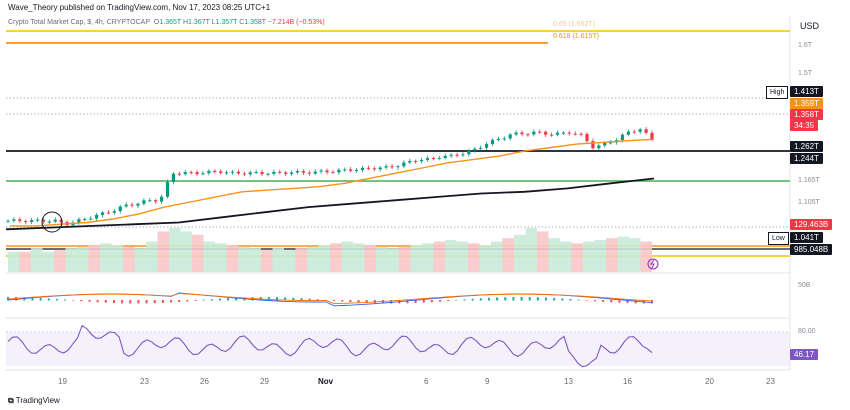 Image resolution: width=850 pixels, height=410 pixels. What do you see at coordinates (809, 202) in the screenshot?
I see `tick-1-105t: 1.105T` at bounding box center [809, 202].